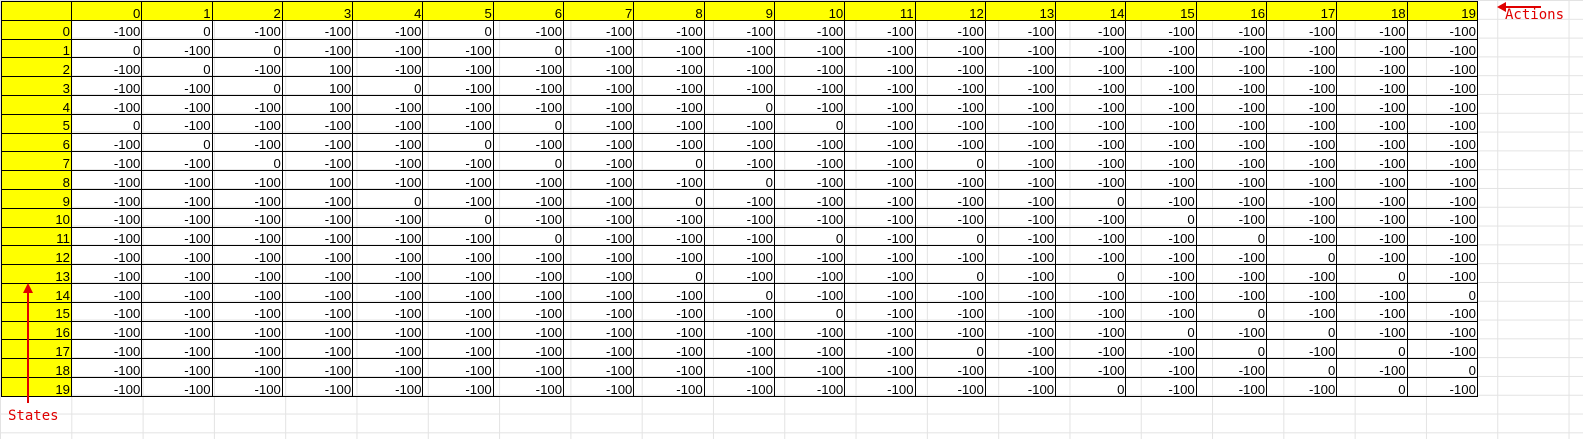 Image resolution: width=1583 pixels, height=439 pixels. I want to click on row-header-state-9: 9, so click(36, 198).